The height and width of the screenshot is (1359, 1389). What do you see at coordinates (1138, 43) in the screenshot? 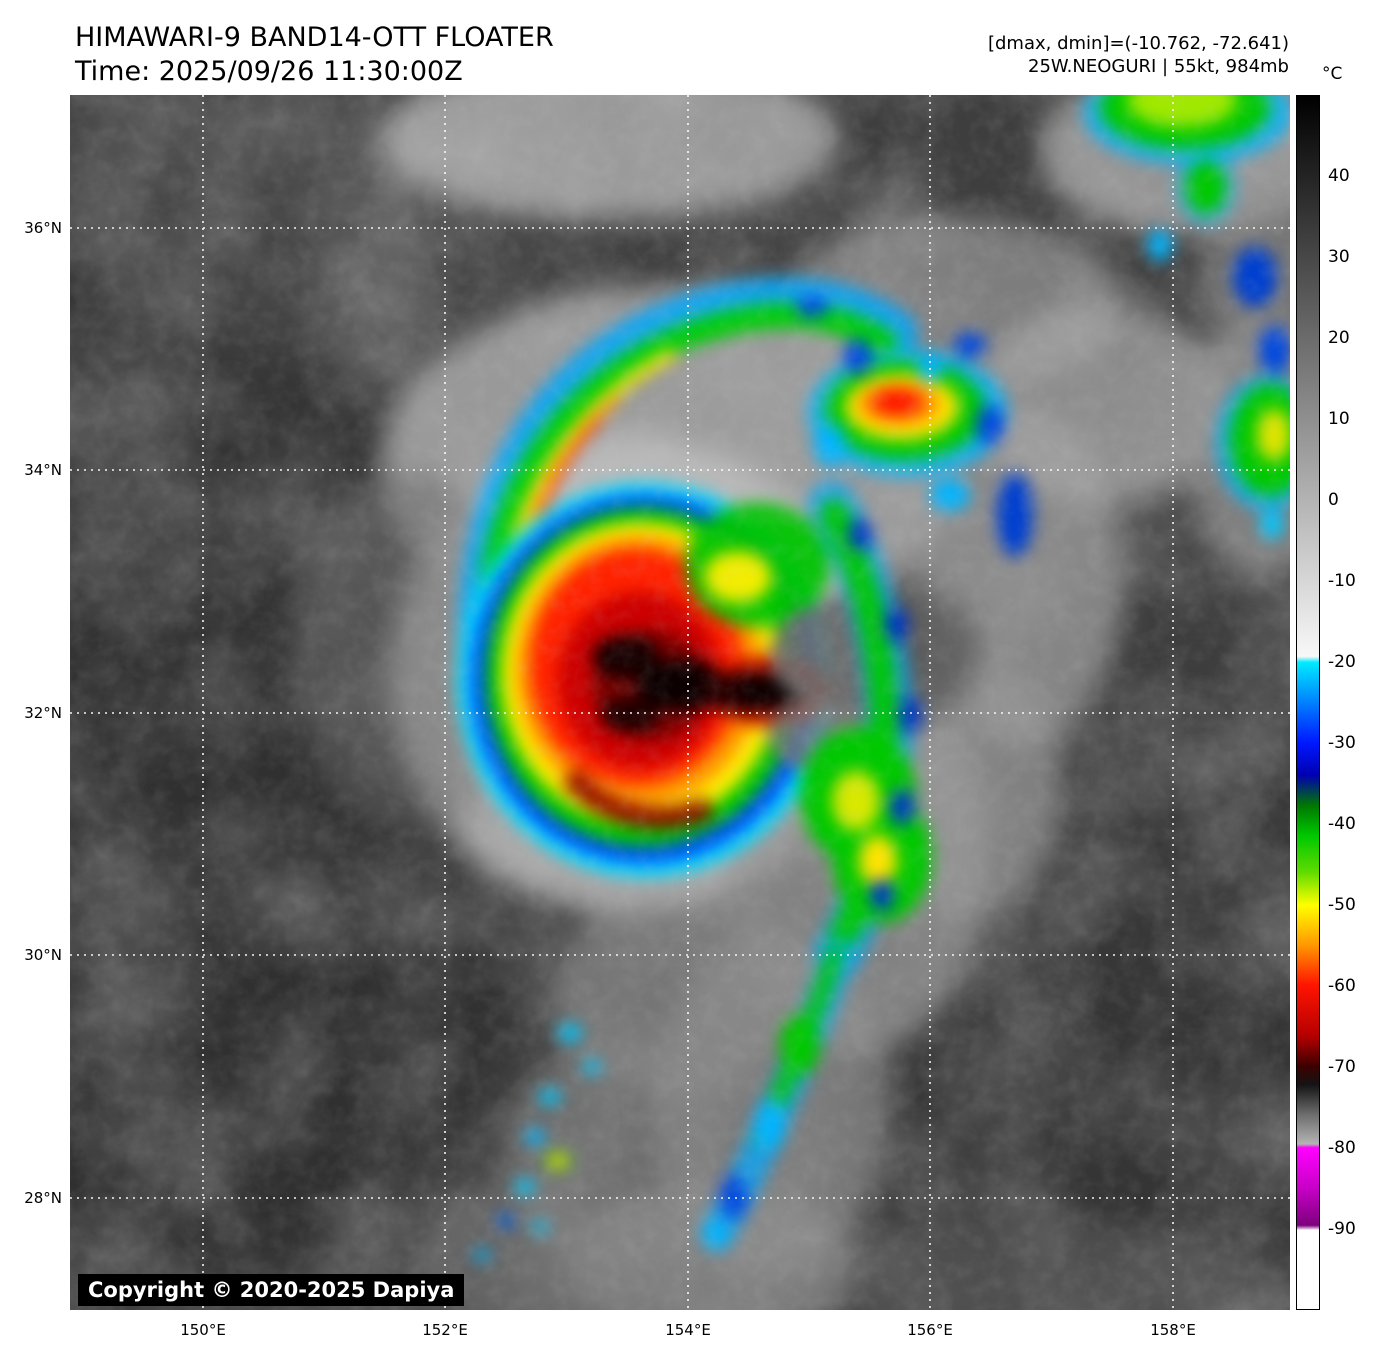
I see `dmax-dmin-label: [dmax, dmin]=(-10.762, -72.641)` at bounding box center [1138, 43].